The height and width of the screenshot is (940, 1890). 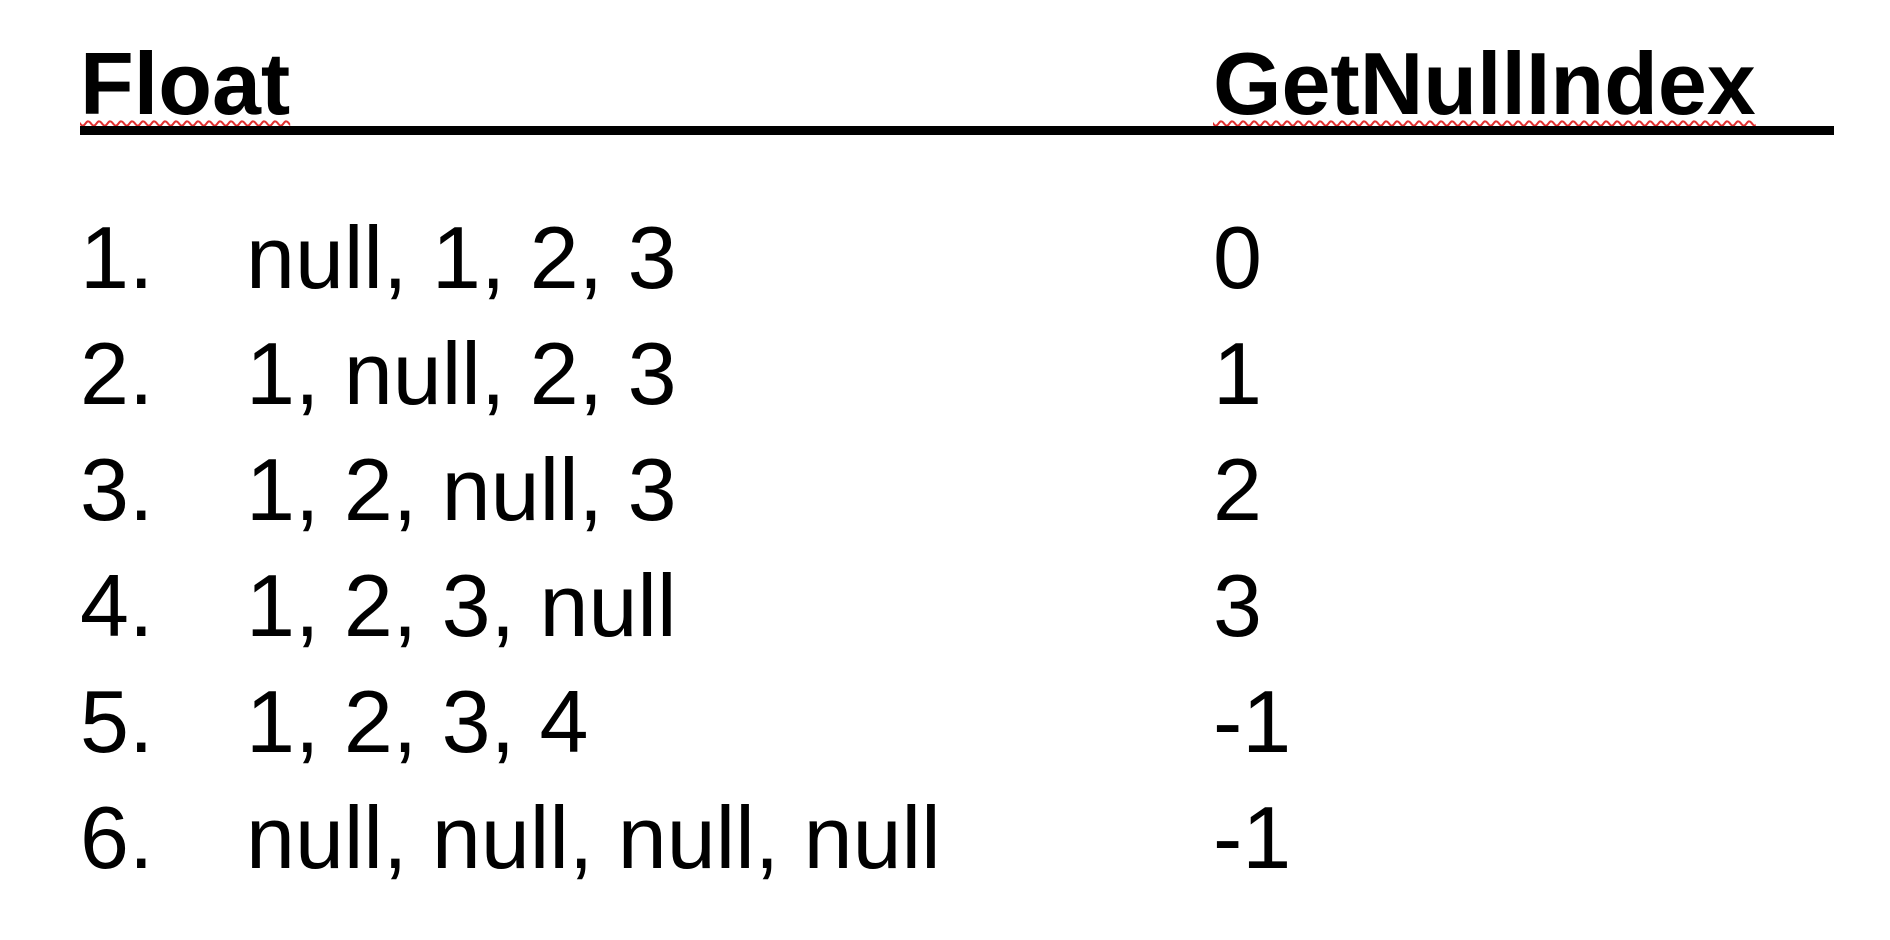 I want to click on table-row: 5. 1, 2, 3, 4 -1, so click(x=957, y=722).